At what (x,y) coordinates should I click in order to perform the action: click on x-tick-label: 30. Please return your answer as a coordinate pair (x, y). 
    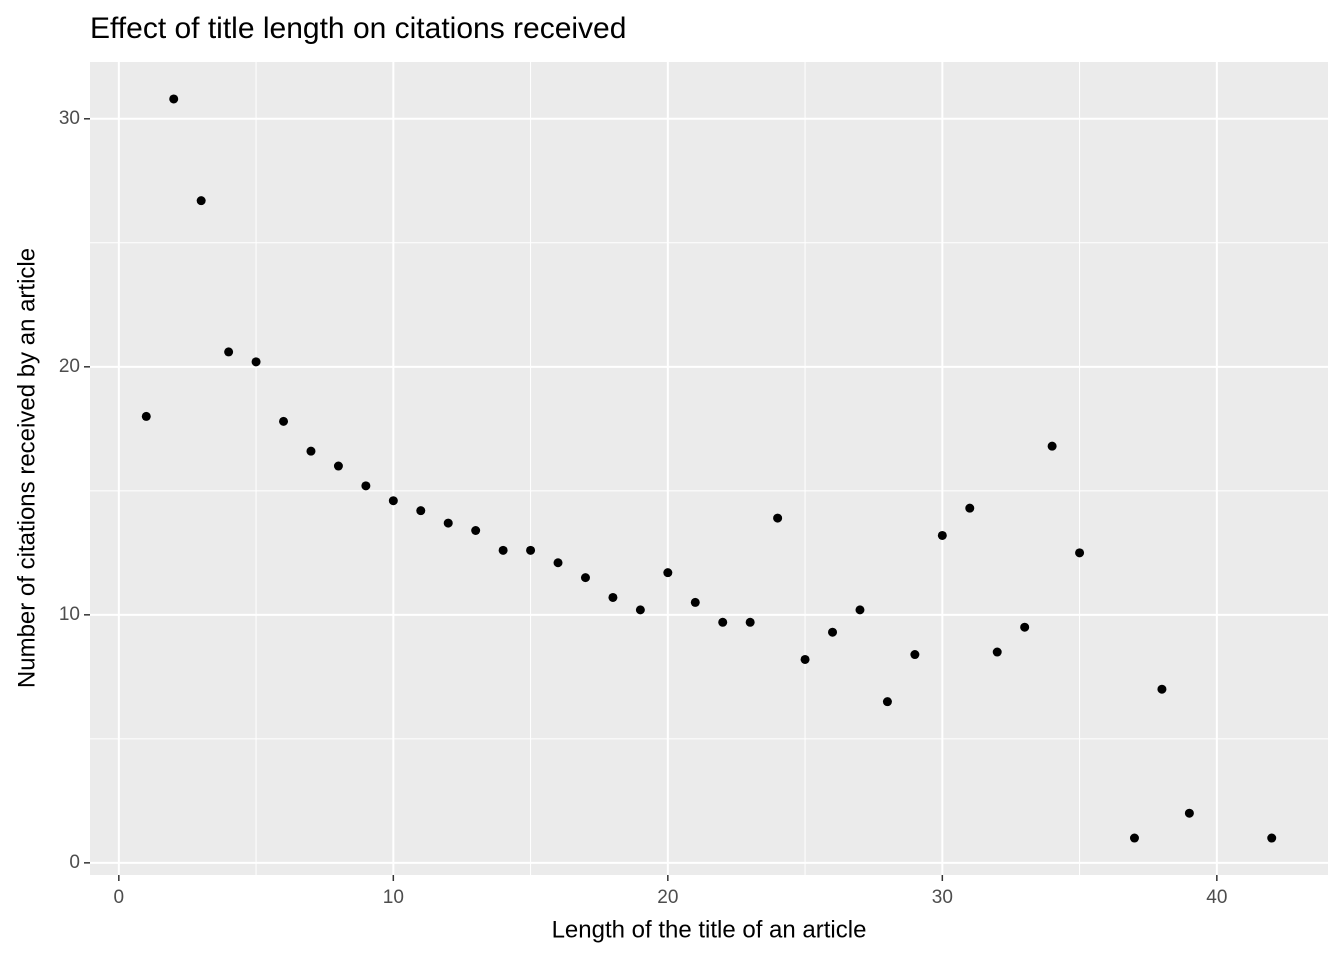
    Looking at the image, I should click on (942, 897).